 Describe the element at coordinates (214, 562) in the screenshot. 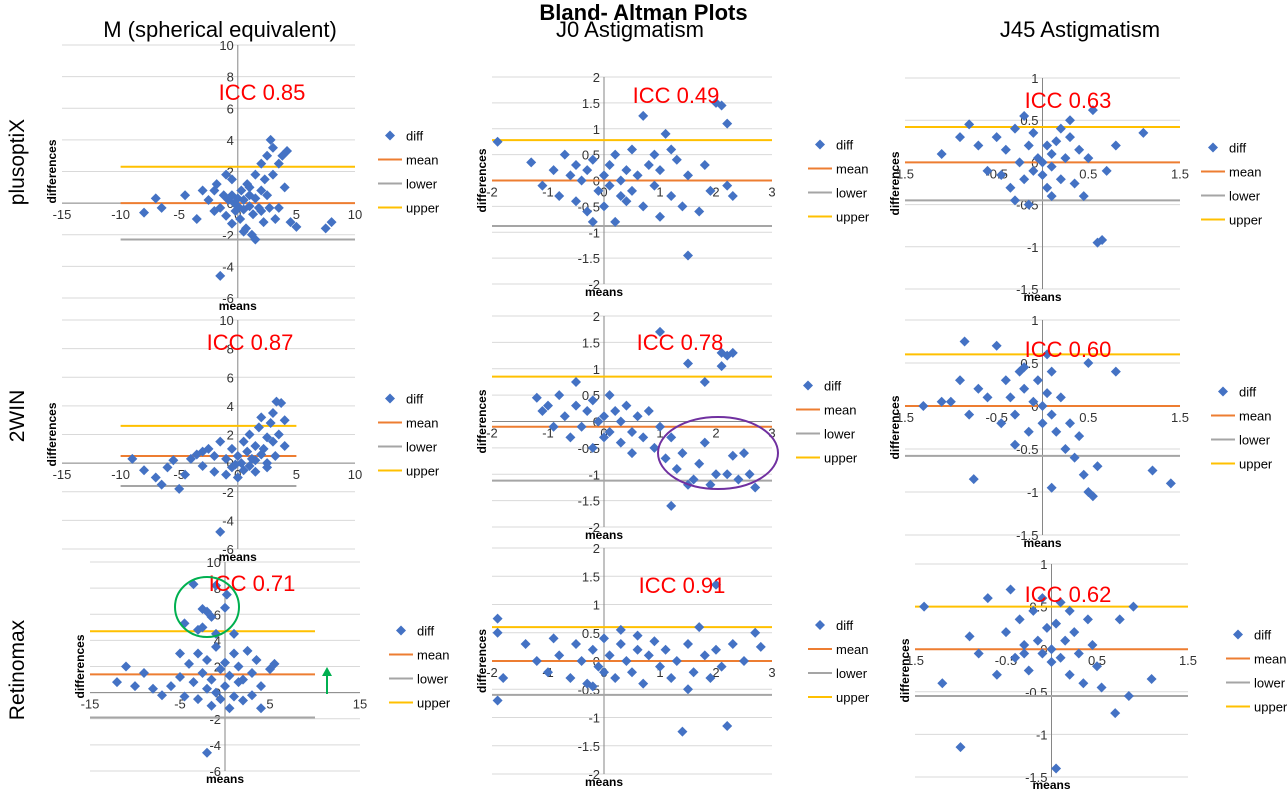

I see `panel7-y-tick-label: 10` at that location.